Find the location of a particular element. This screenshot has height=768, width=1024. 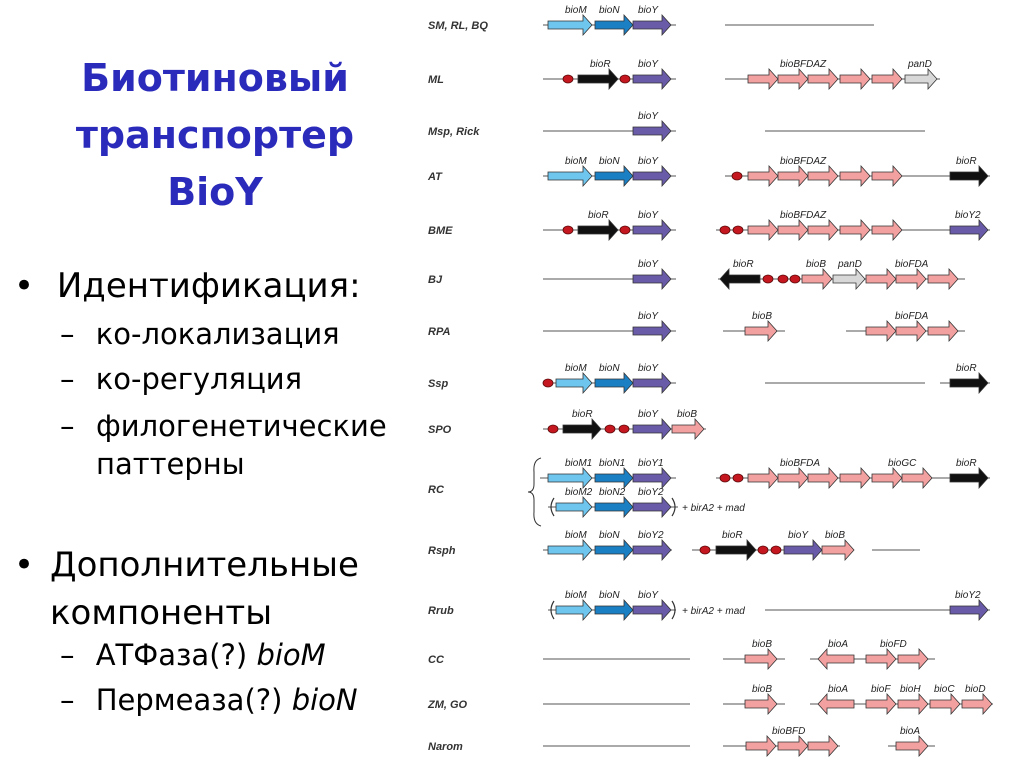

organism-label: ZM, GO is located at coordinates (447, 705).